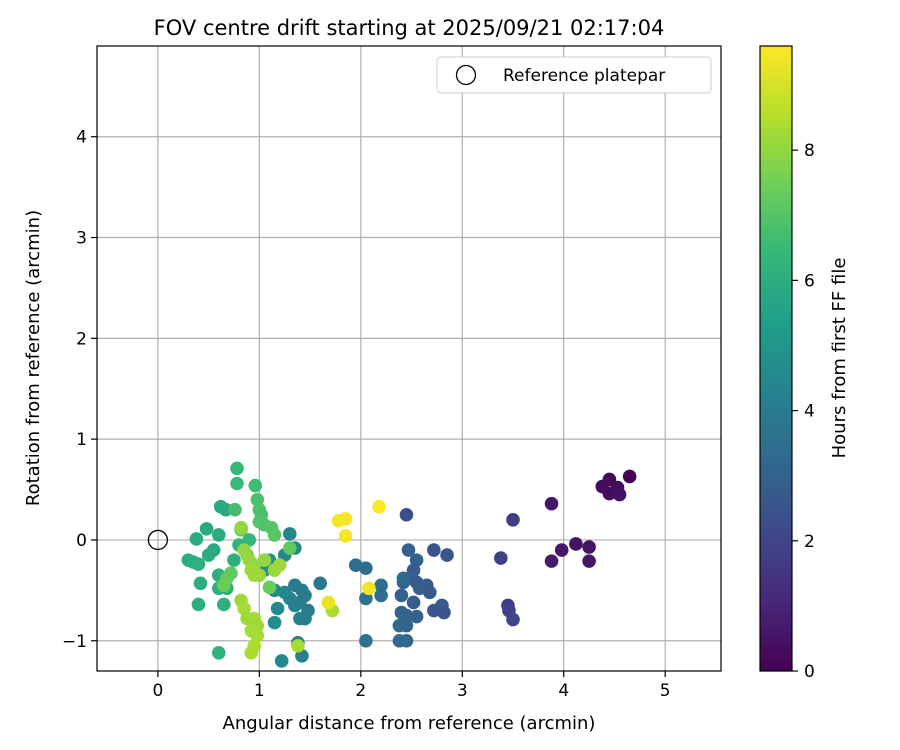  I want to click on y-tick-label: −1, so click(74, 642).